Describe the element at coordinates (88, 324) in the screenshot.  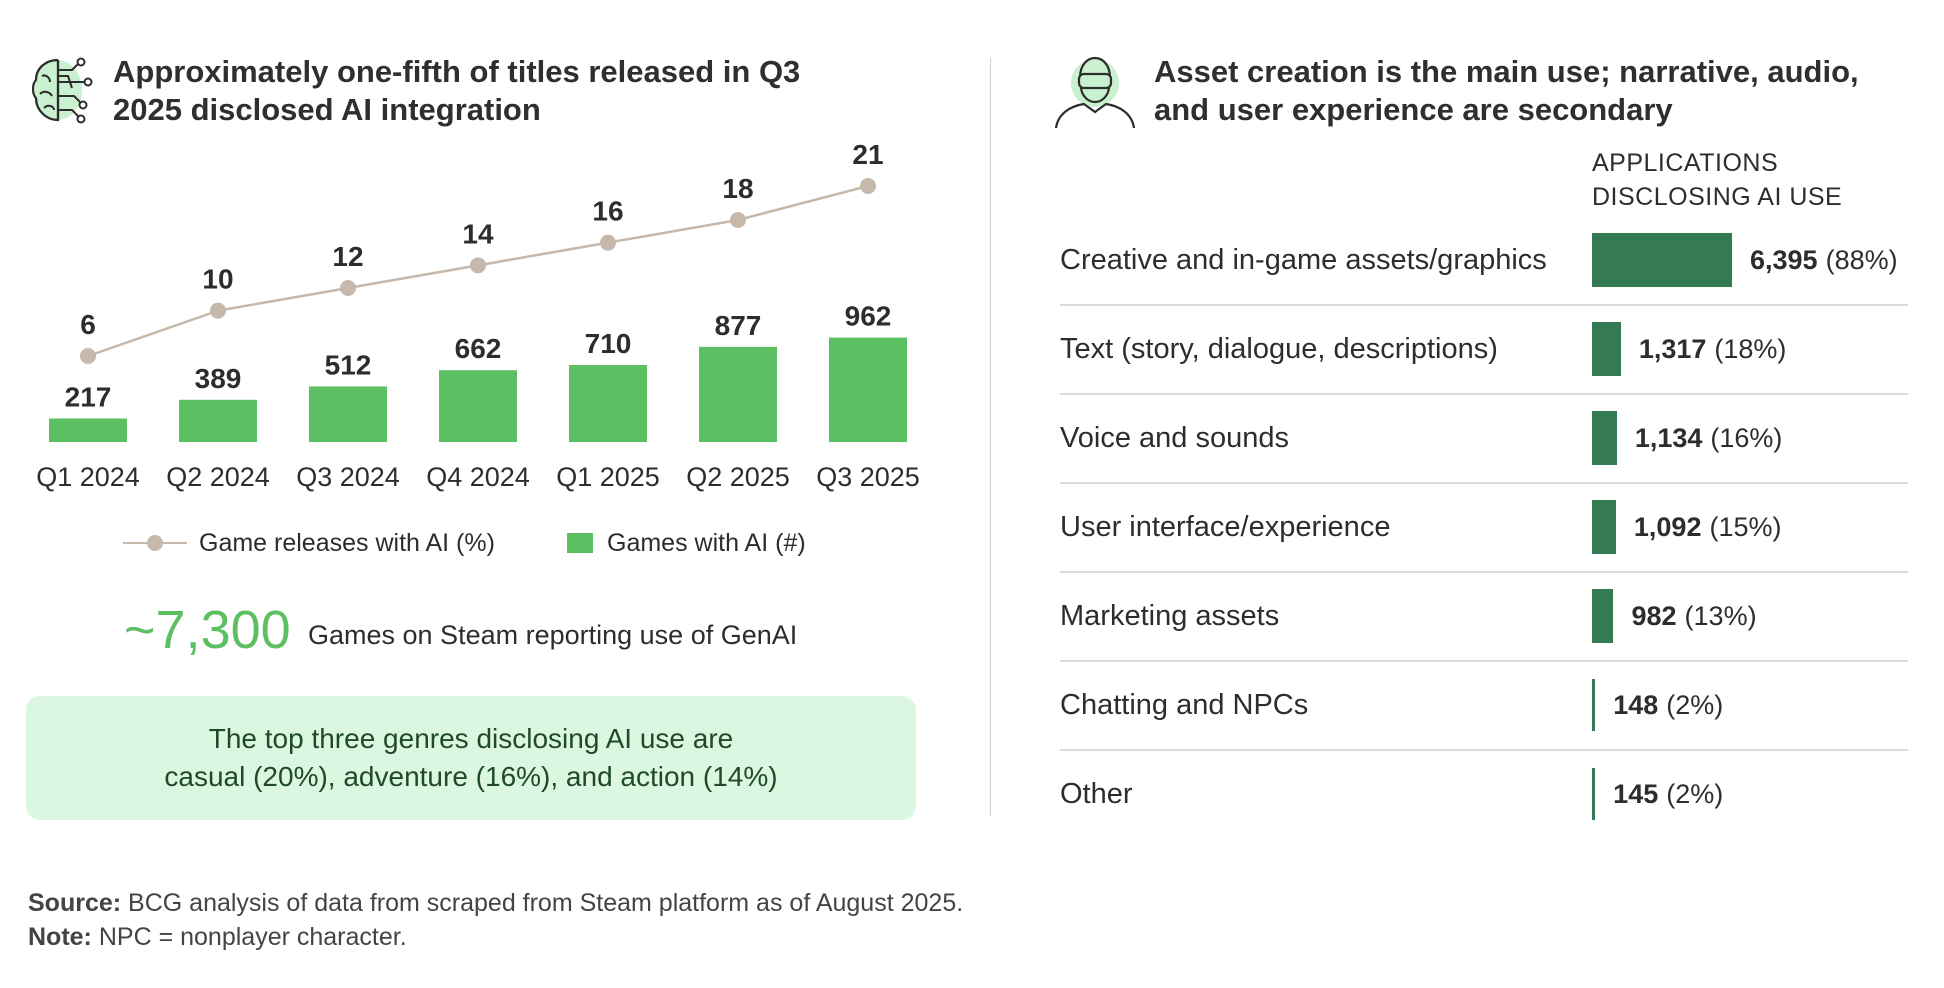
I see `line-value-label: 6` at that location.